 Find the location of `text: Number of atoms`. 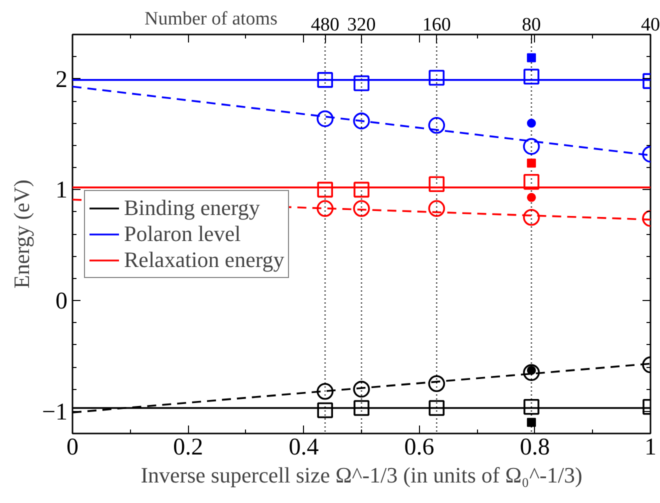

text: Number of atoms is located at coordinates (211, 19).